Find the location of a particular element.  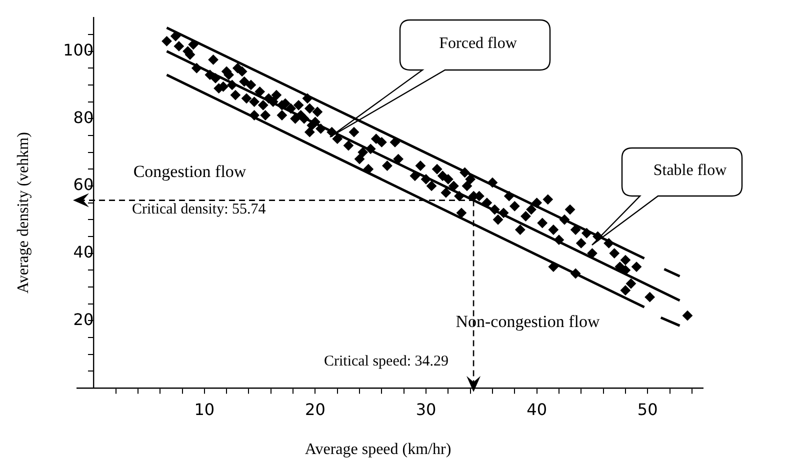

x-axis-title: Average speed (km/hr) is located at coordinates (378, 449).